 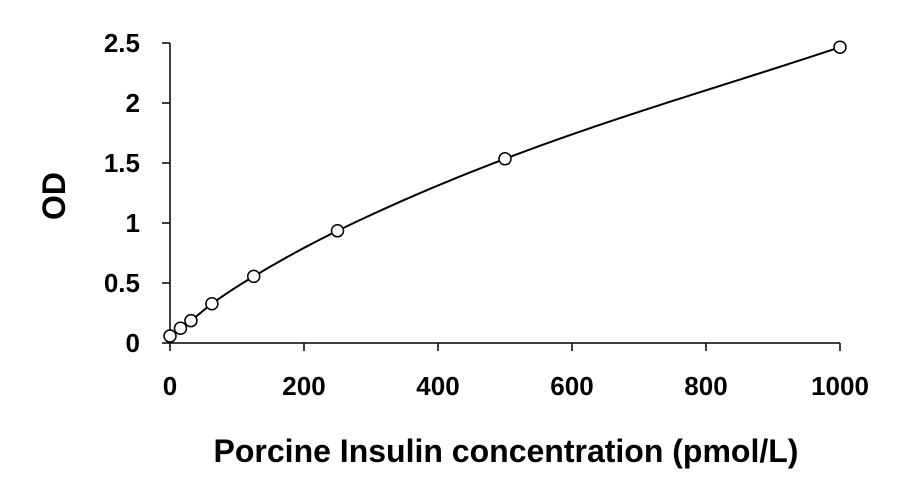 What do you see at coordinates (133, 103) in the screenshot?
I see `y-tick-label: 2` at bounding box center [133, 103].